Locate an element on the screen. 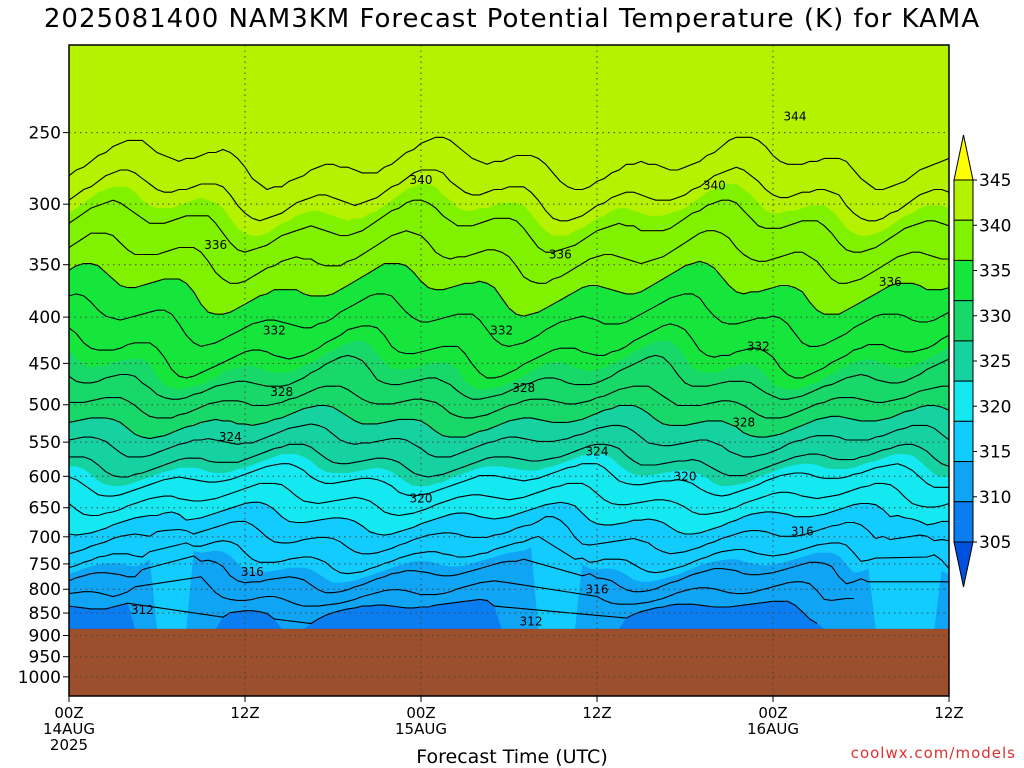 The image size is (1024, 768). colorbar-label: 330 is located at coordinates (995, 317).